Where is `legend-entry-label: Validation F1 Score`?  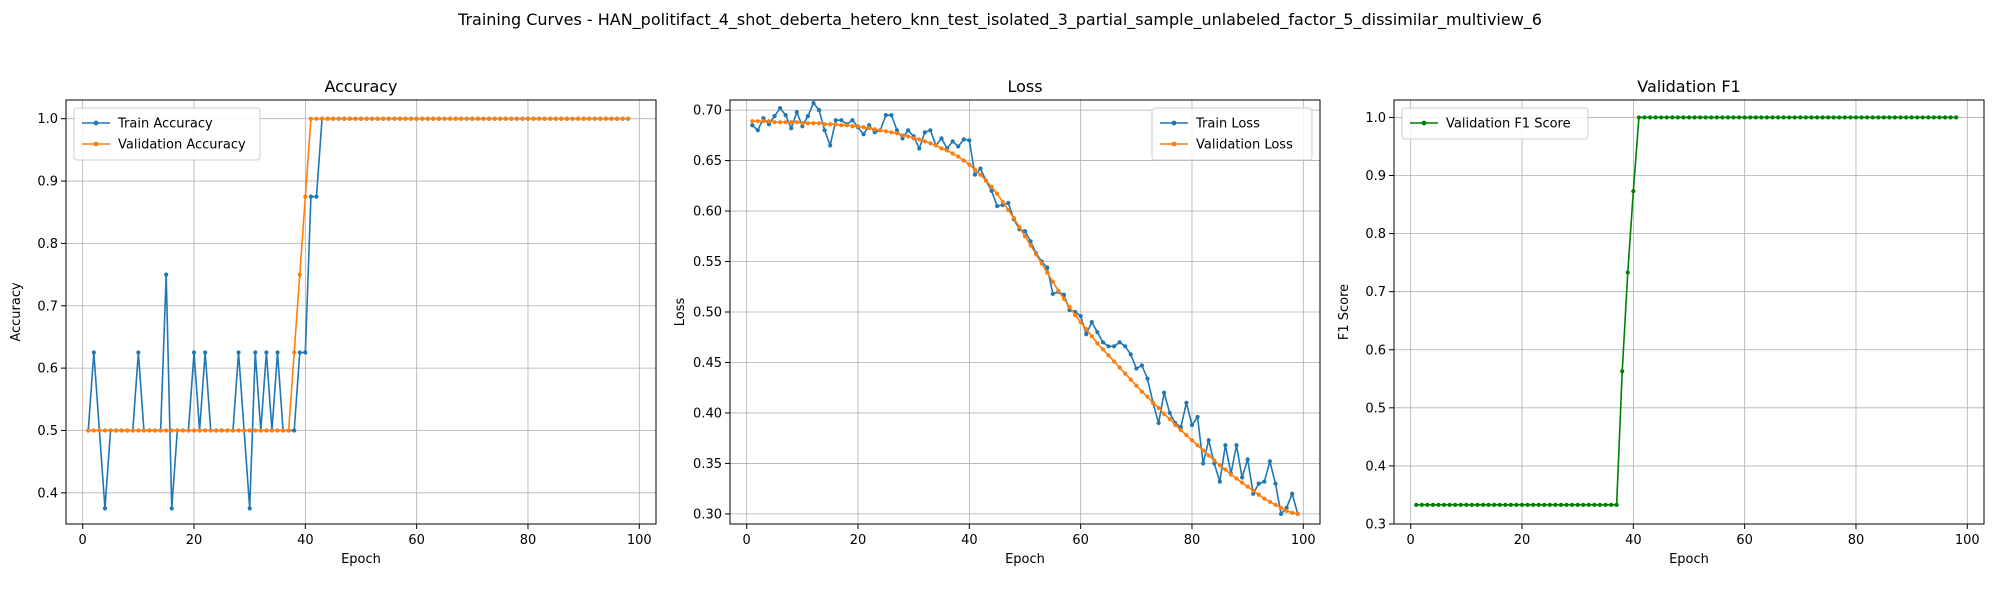
legend-entry-label: Validation F1 Score is located at coordinates (1508, 124).